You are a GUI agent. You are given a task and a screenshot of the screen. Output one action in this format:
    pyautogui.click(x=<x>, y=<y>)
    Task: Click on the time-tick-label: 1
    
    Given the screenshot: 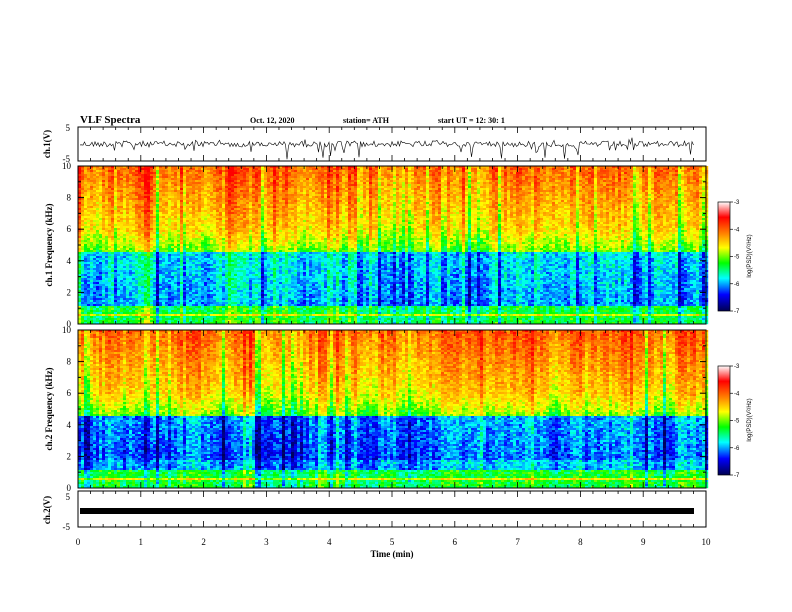 What is the action you would take?
    pyautogui.click(x=141, y=542)
    